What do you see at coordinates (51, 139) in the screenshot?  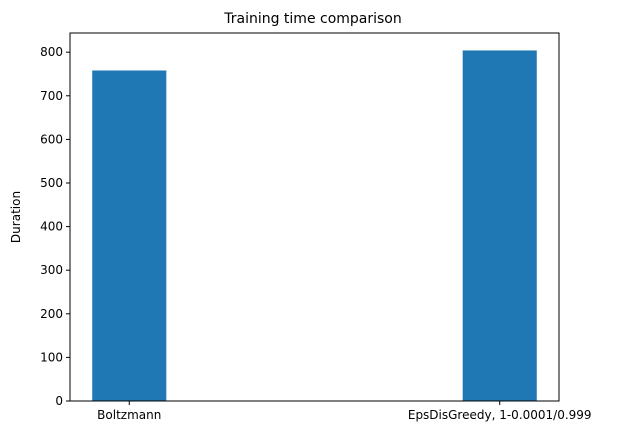 I see `y-tick-label: 600` at bounding box center [51, 139].